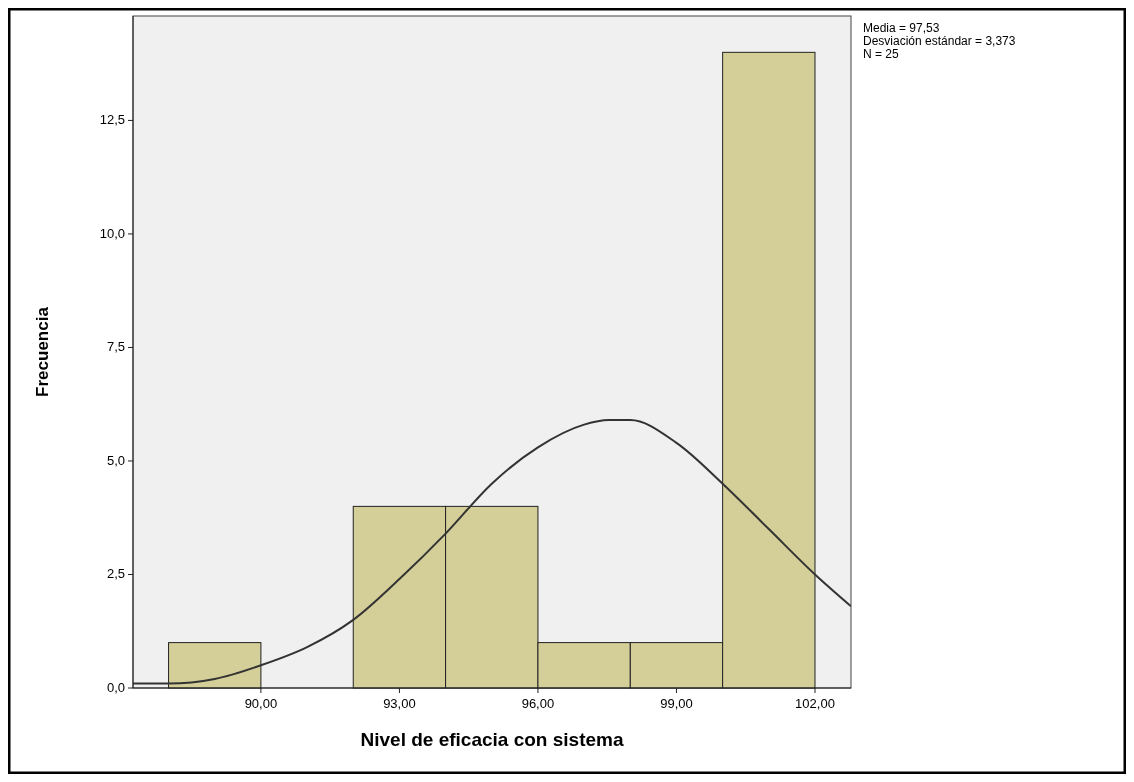 Image resolution: width=1134 pixels, height=782 pixels. What do you see at coordinates (115, 574) in the screenshot?
I see `y-tick-label: 2,5` at bounding box center [115, 574].